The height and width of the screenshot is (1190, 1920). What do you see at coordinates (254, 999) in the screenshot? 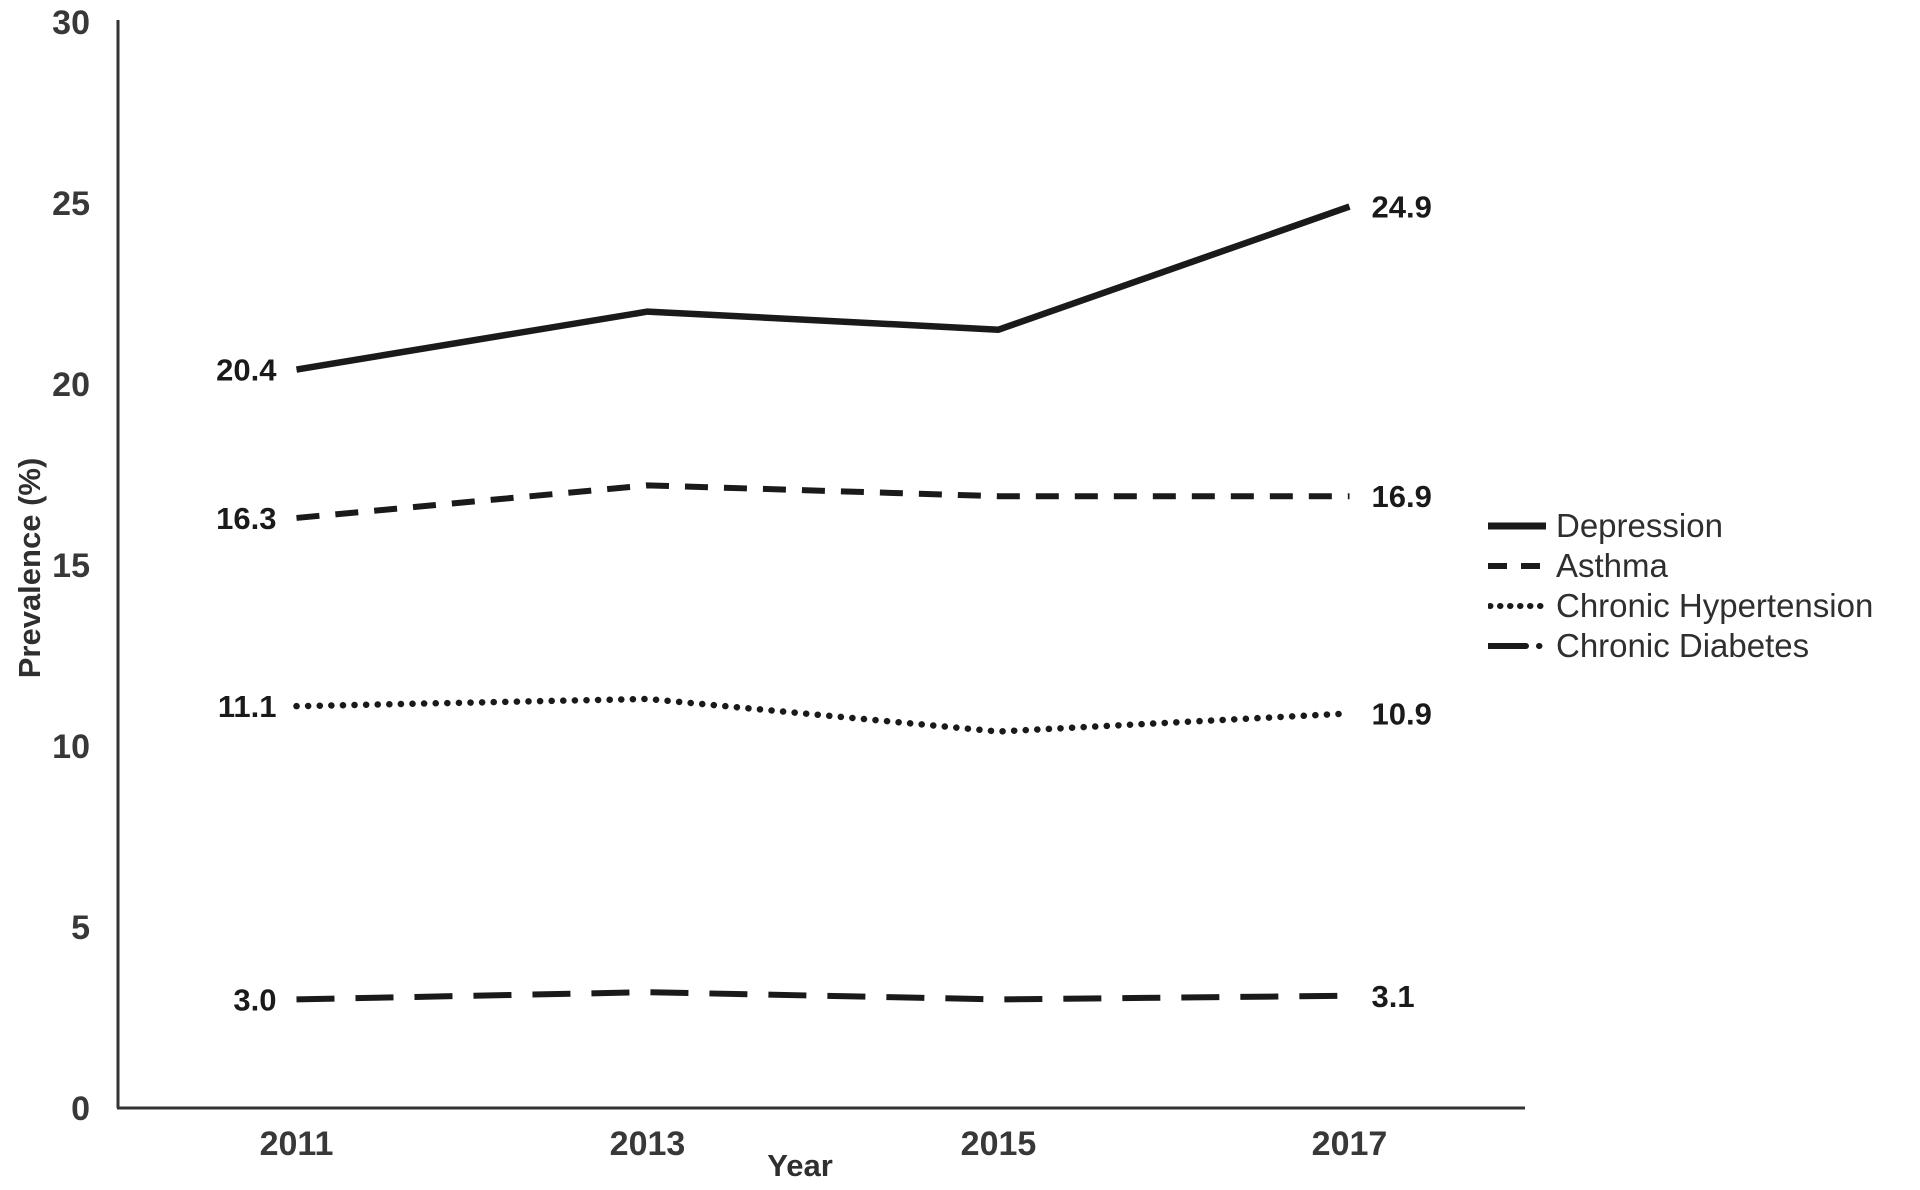
I see `data-label-first-chronic-diabetes: 3.0` at bounding box center [254, 999].